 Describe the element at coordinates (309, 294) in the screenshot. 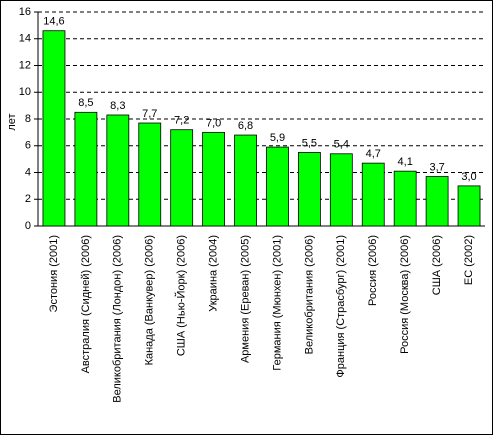

I see `x-tick-label: Великобритания (2006)` at that location.